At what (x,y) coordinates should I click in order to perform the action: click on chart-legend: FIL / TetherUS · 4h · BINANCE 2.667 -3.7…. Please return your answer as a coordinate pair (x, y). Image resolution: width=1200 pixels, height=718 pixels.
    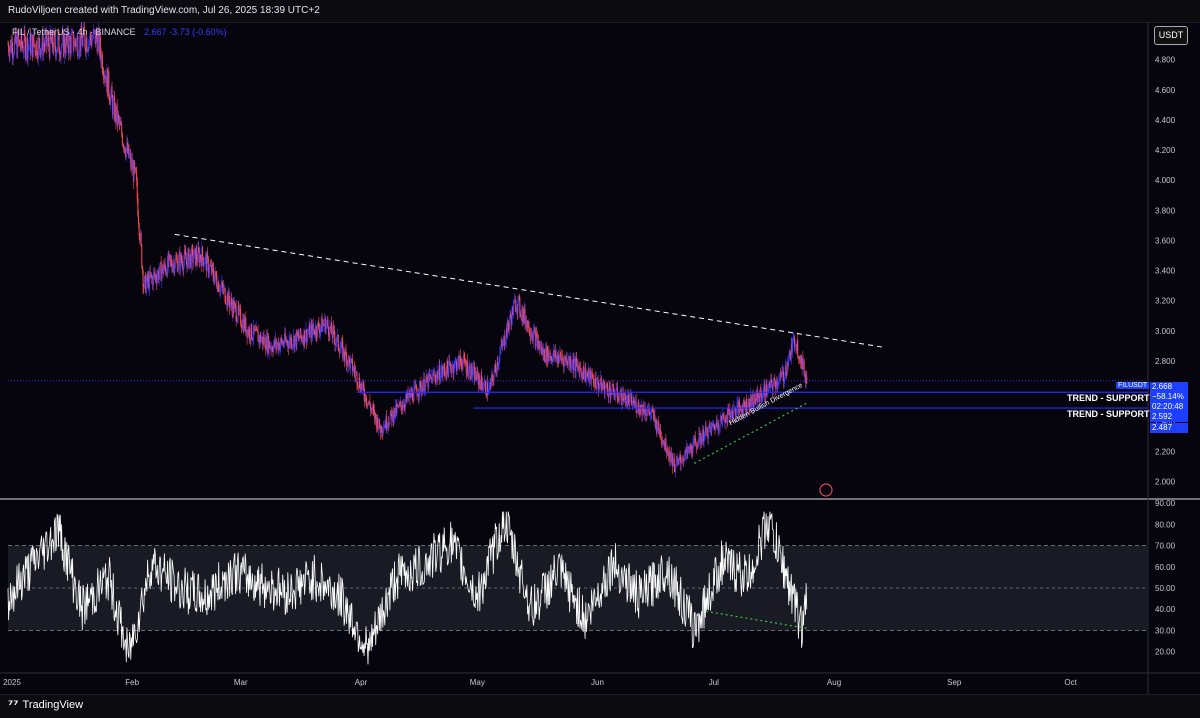
    Looking at the image, I should click on (119, 32).